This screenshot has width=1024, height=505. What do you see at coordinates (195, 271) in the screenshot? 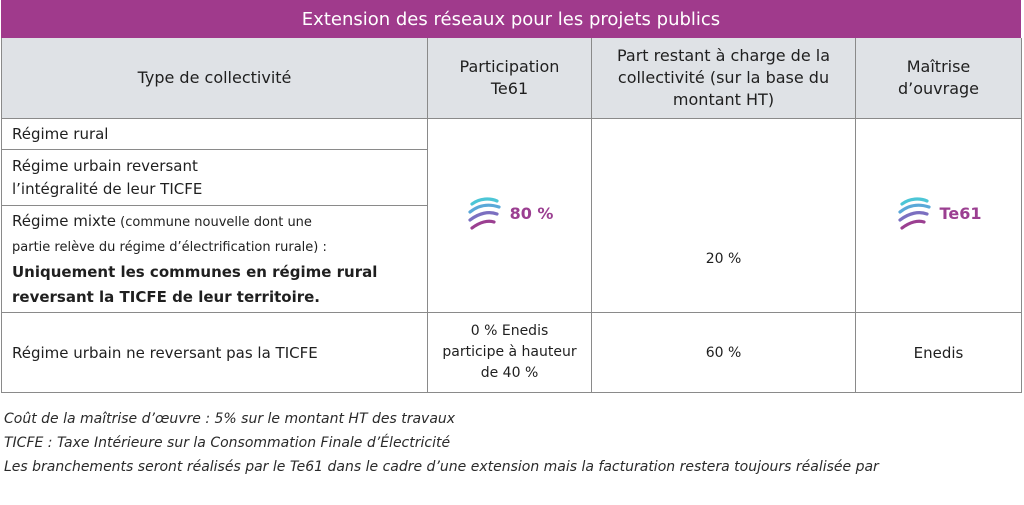
I see `mixte-detail-line1: Uniquement les communes en régime rural` at bounding box center [195, 271].